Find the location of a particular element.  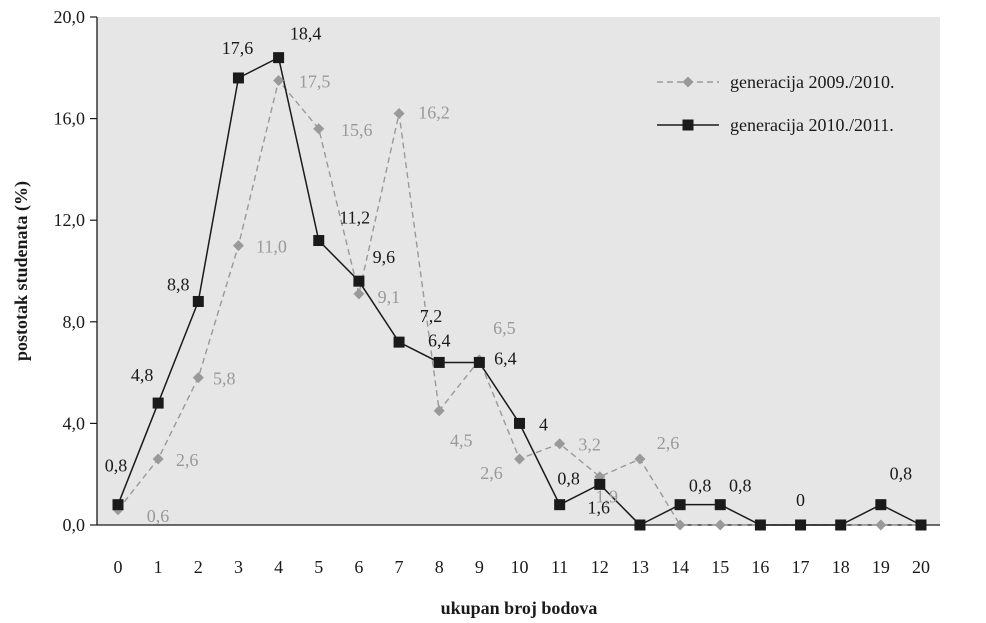

data-label-2009: 15,6 is located at coordinates (357, 130).